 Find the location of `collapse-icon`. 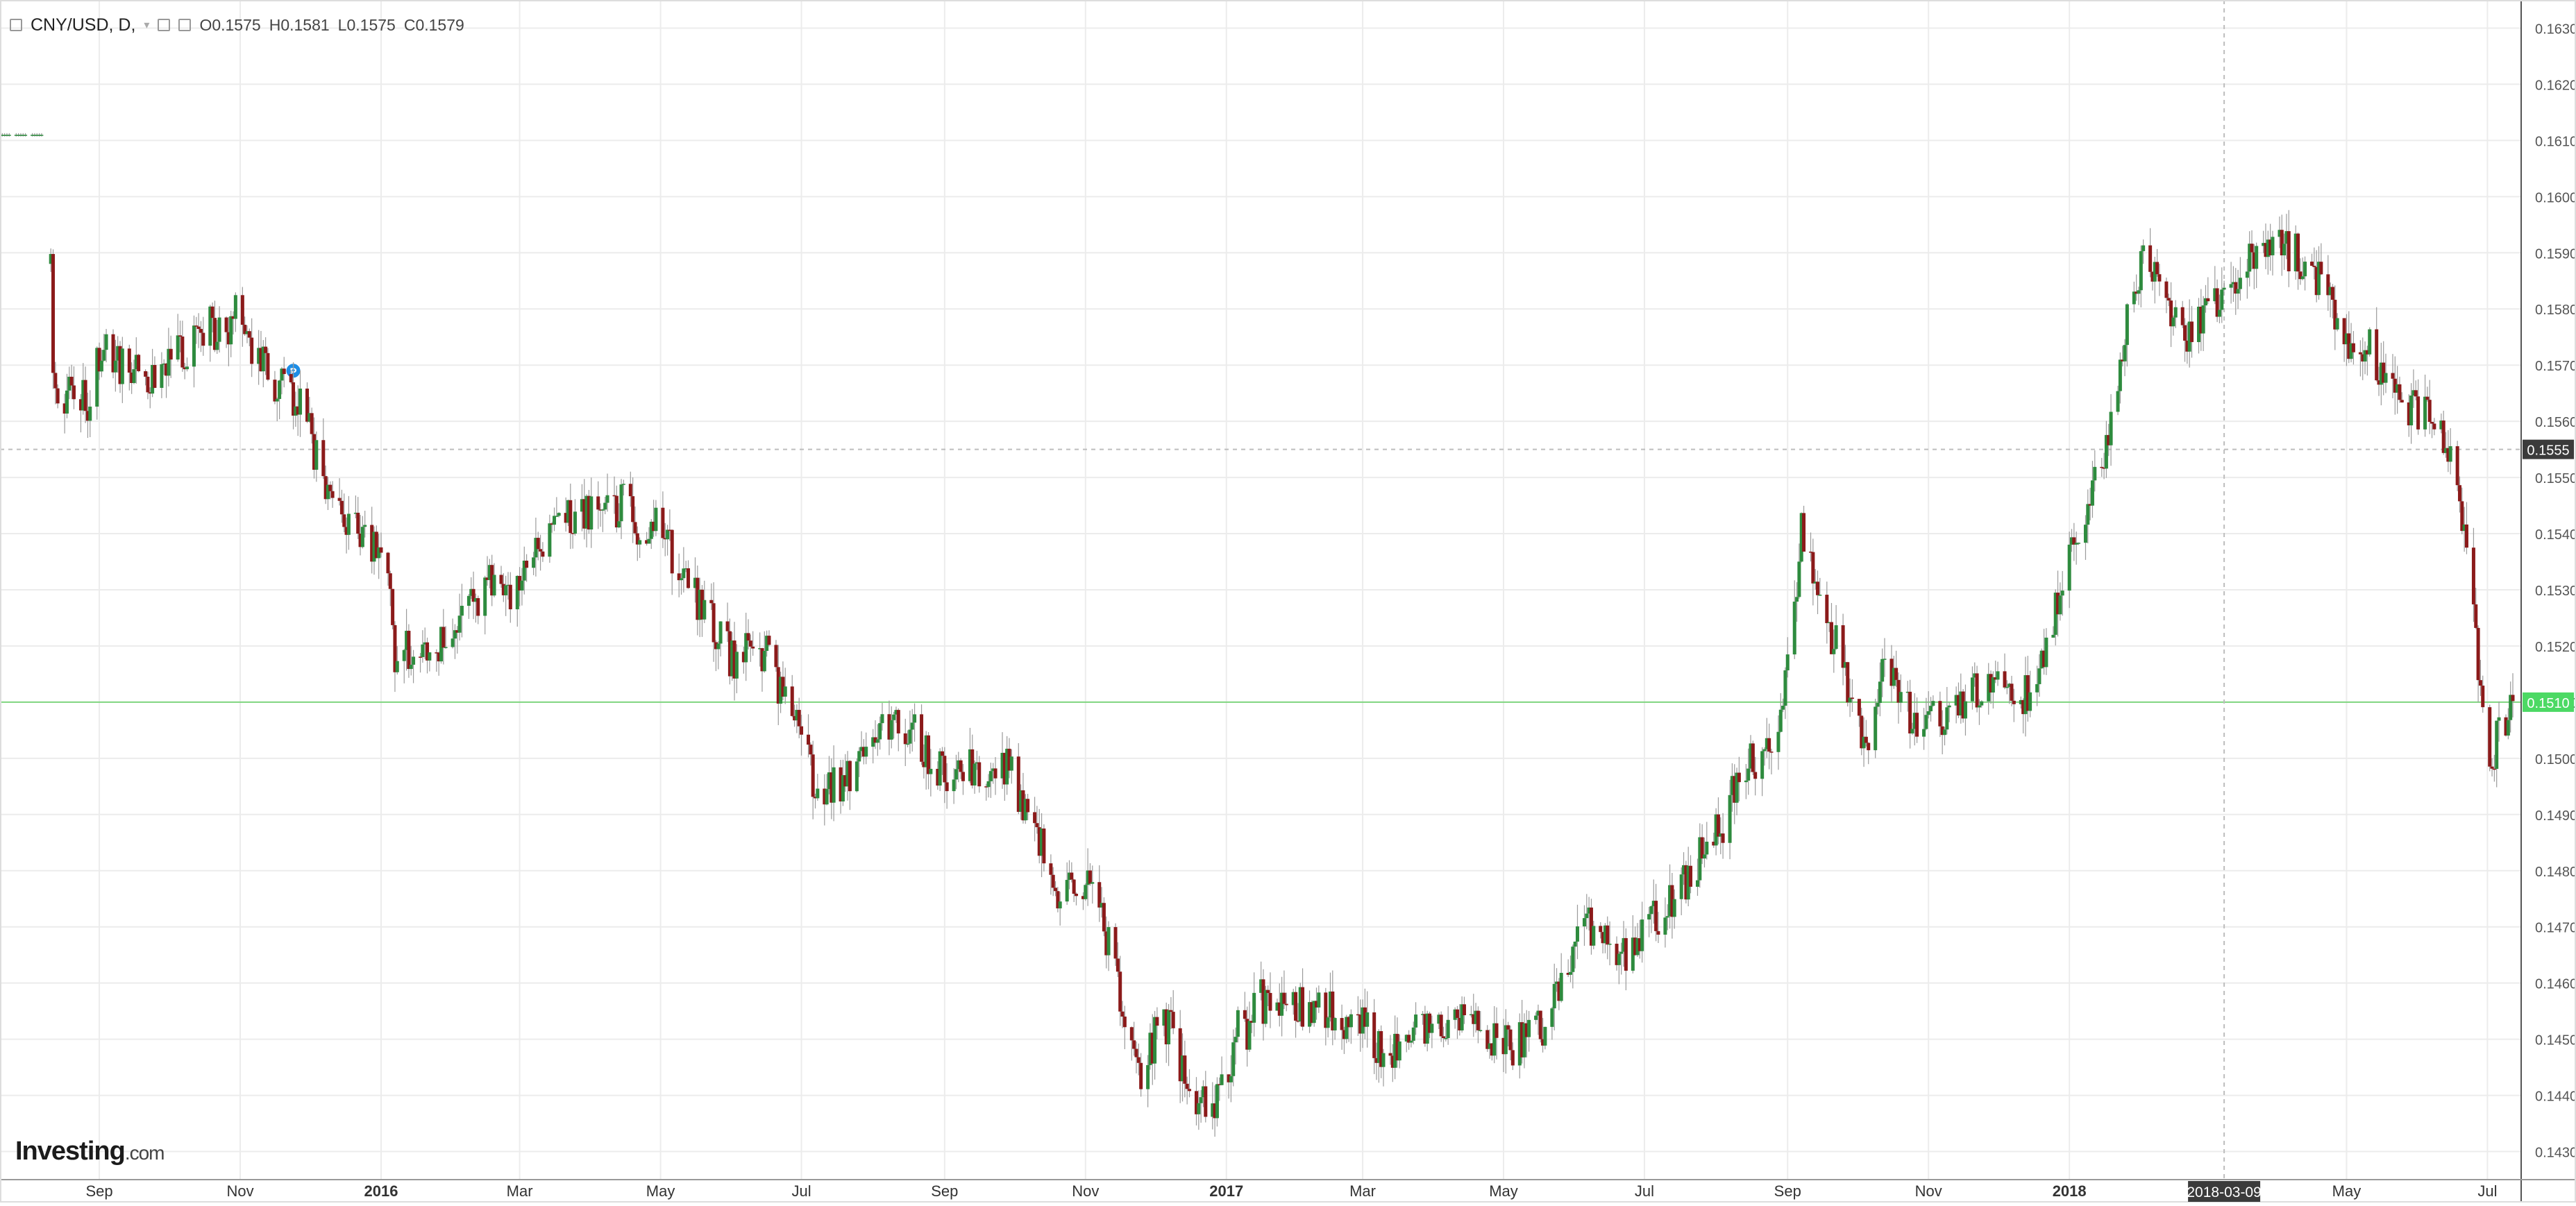

collapse-icon is located at coordinates (16, 25).